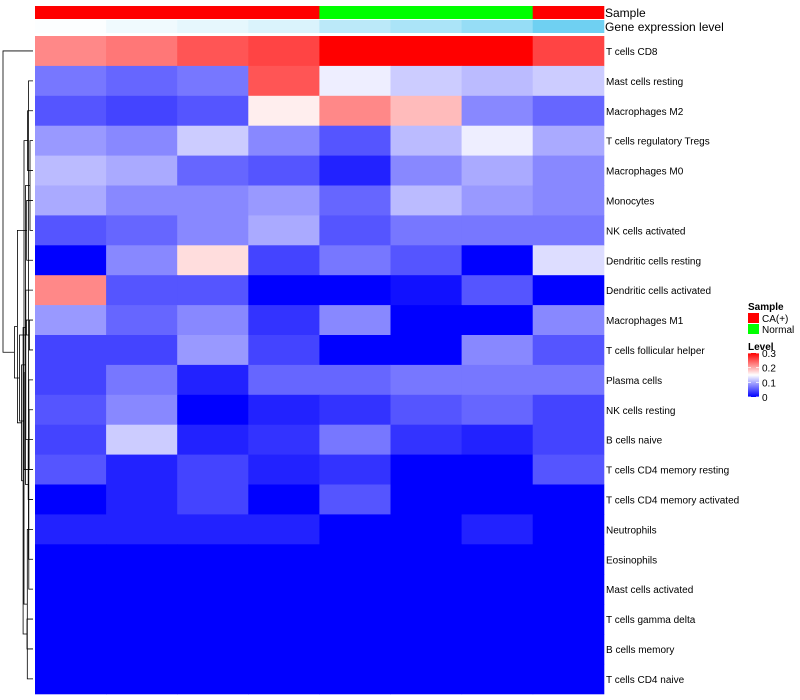 Image resolution: width=800 pixels, height=700 pixels. What do you see at coordinates (625, 13) in the screenshot?
I see `annotation-label-sample: Sample` at bounding box center [625, 13].